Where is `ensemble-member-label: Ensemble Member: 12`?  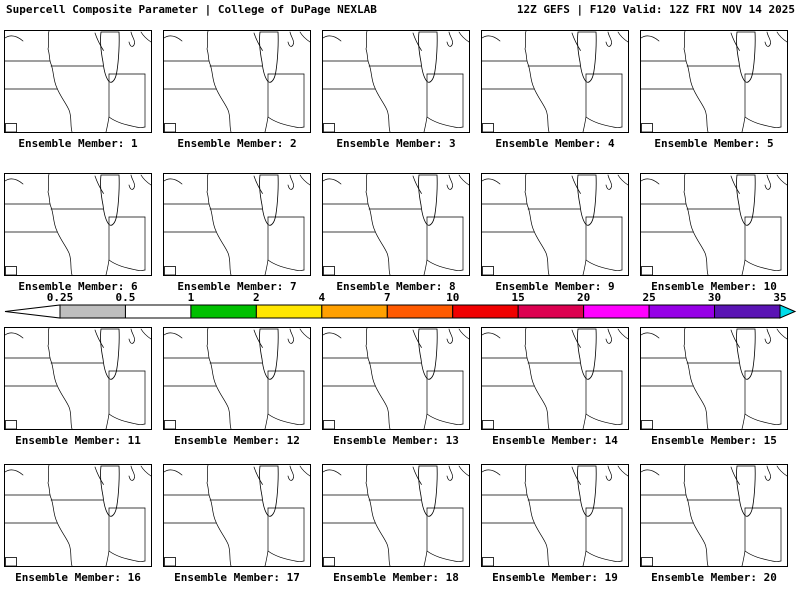 ensemble-member-label: Ensemble Member: 12 is located at coordinates (237, 440).